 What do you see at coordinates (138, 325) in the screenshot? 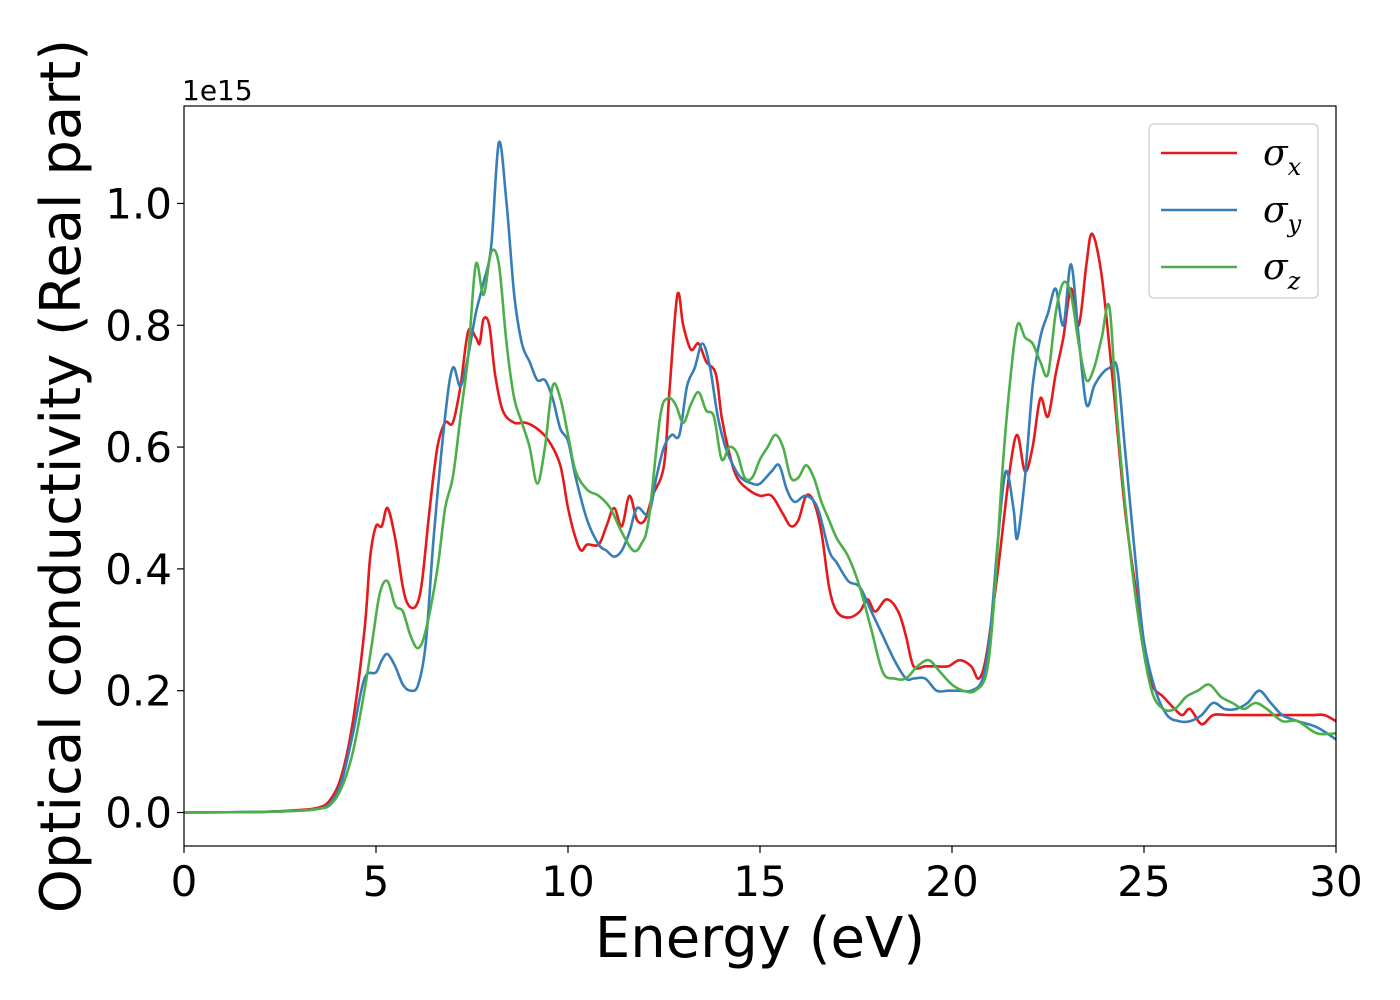
I see `y-tick-label: 0.8` at bounding box center [138, 325].